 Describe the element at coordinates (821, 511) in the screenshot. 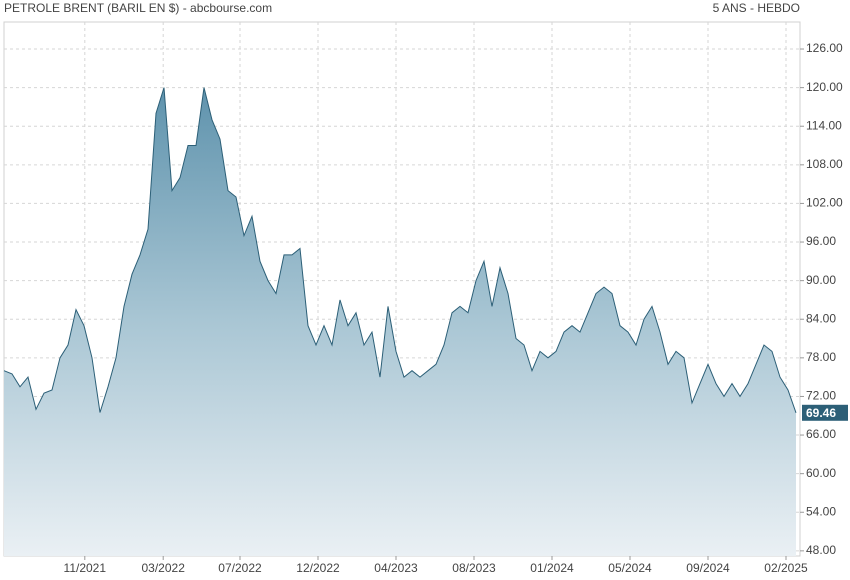

I see `y-tick-label: 54.00` at that location.